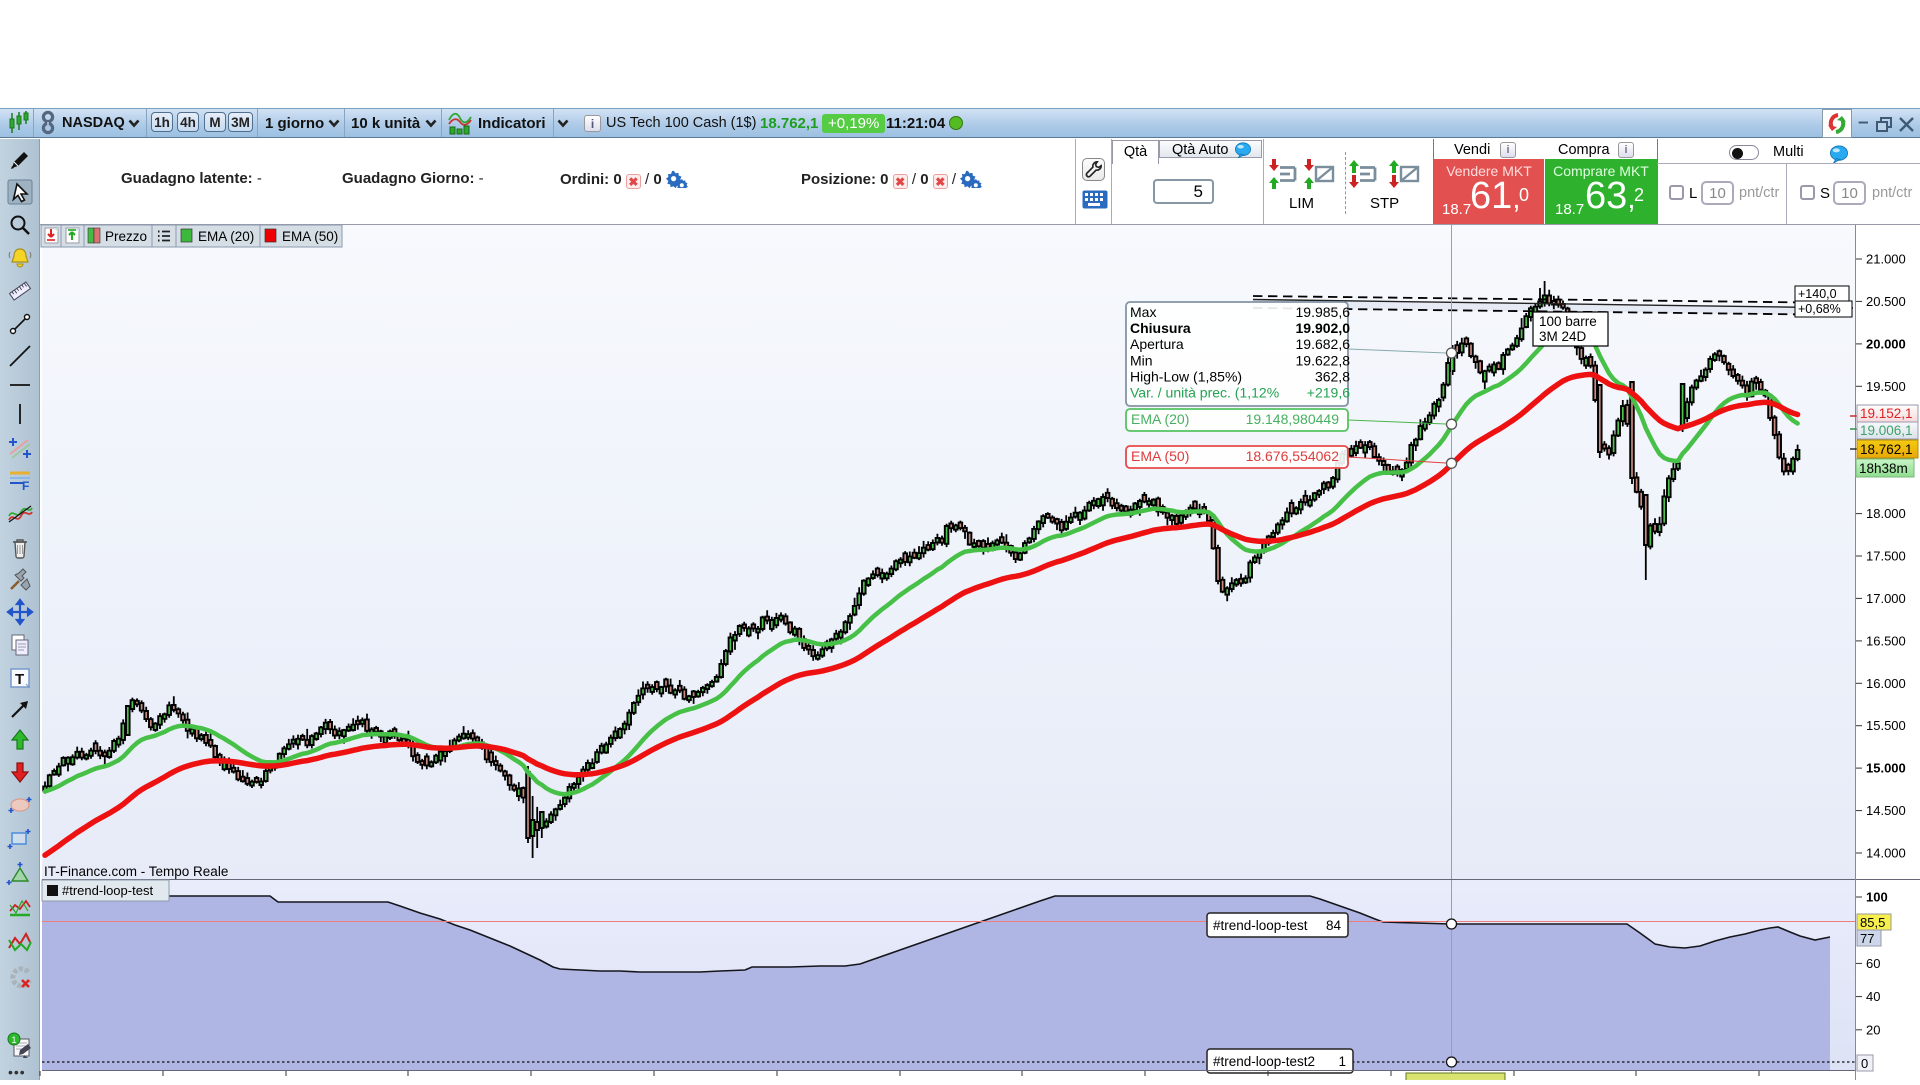  What do you see at coordinates (1886, 768) in the screenshot?
I see `svg-text: 15.000` at bounding box center [1886, 768].